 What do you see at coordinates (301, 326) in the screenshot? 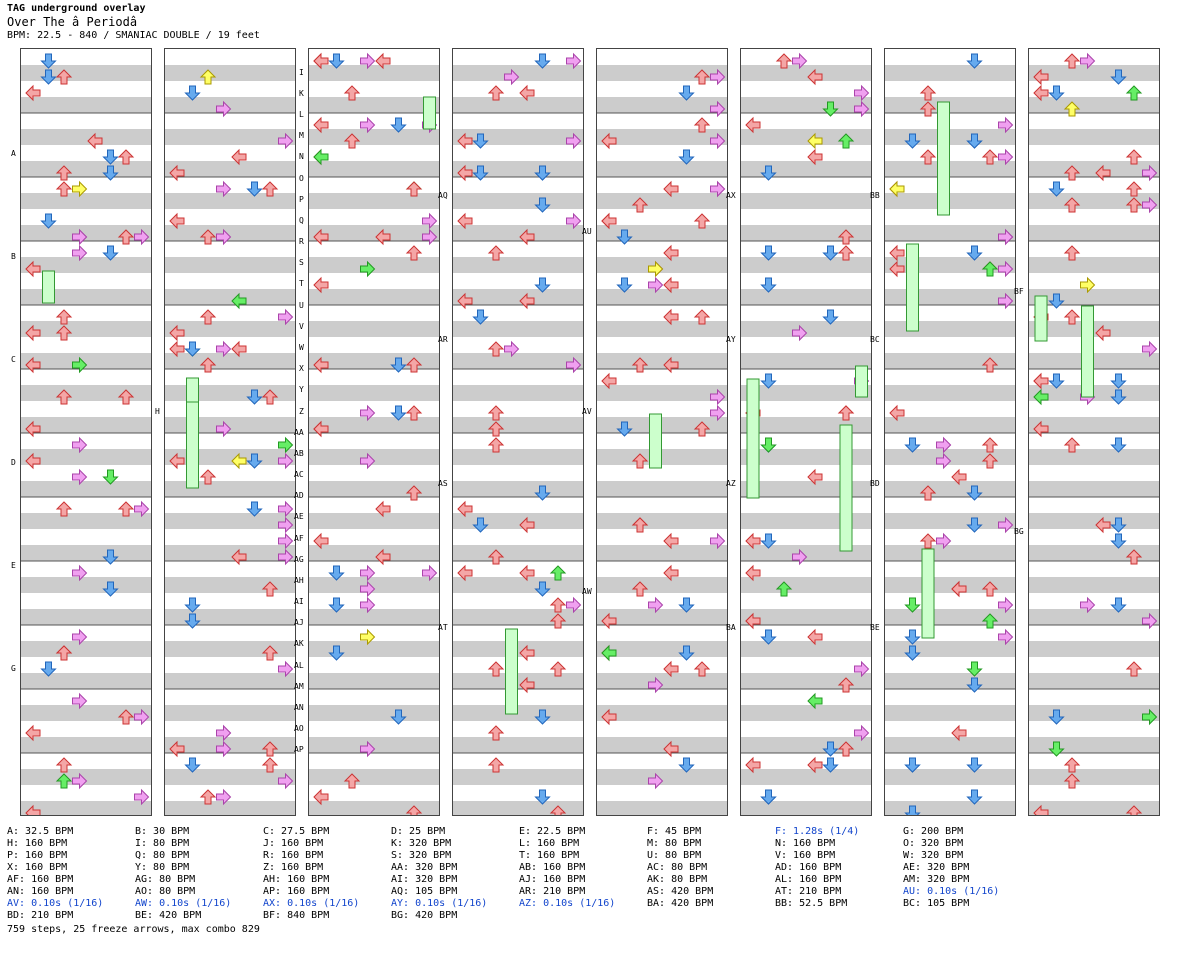
I see `bpm-change-marker: V` at bounding box center [301, 326].